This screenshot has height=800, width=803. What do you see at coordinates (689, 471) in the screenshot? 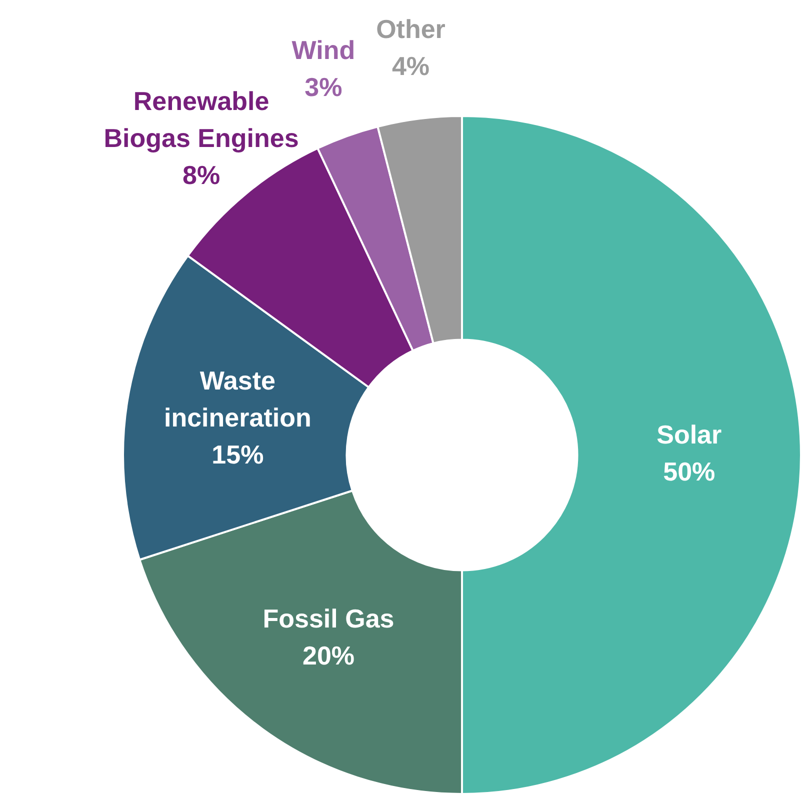
I see `data-label: 50%` at bounding box center [689, 471].